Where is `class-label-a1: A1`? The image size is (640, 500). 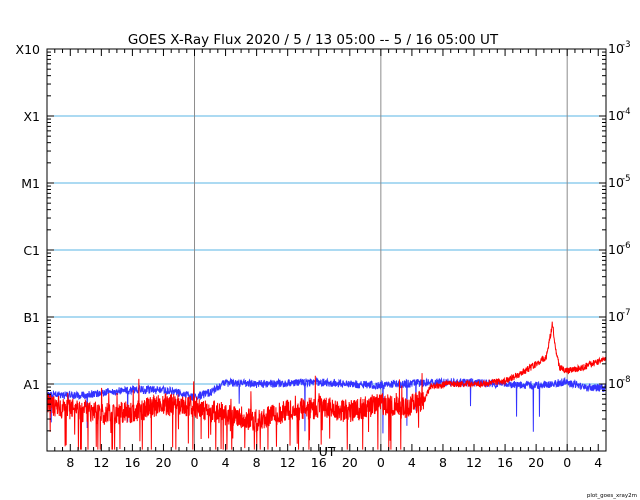
class-label-a1: A1 is located at coordinates (31, 384).